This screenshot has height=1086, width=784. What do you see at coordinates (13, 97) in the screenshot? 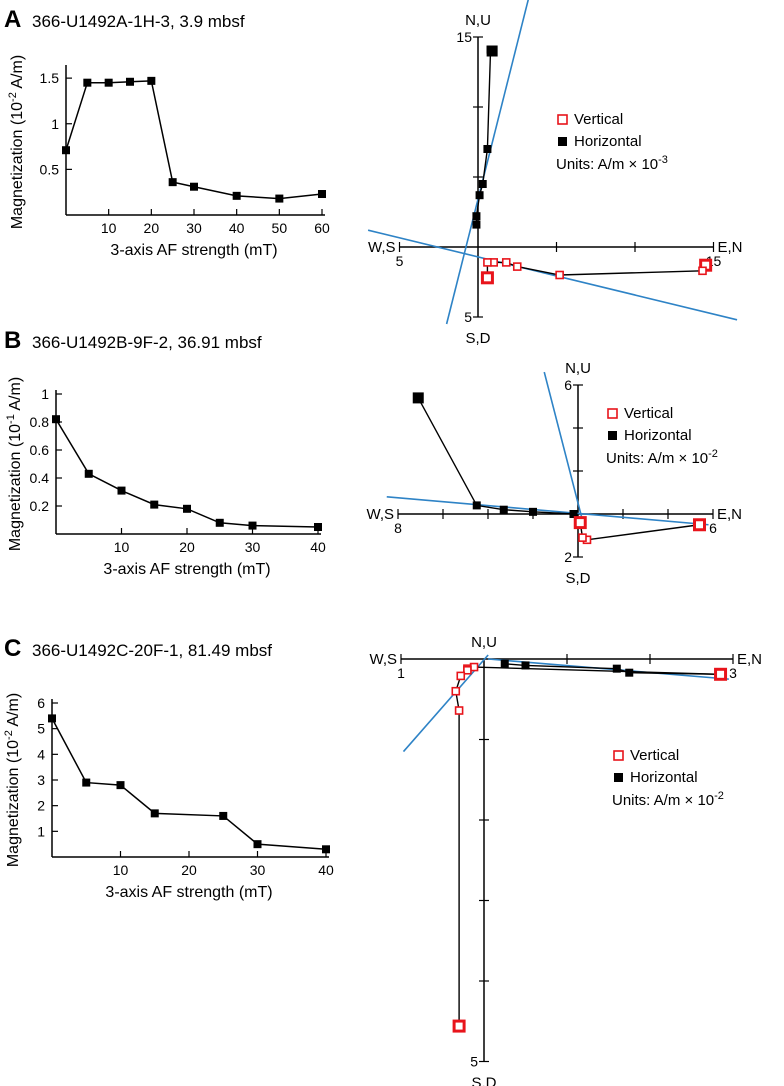
I see `y-axis-label-exp: -2` at bounding box center [13, 97].